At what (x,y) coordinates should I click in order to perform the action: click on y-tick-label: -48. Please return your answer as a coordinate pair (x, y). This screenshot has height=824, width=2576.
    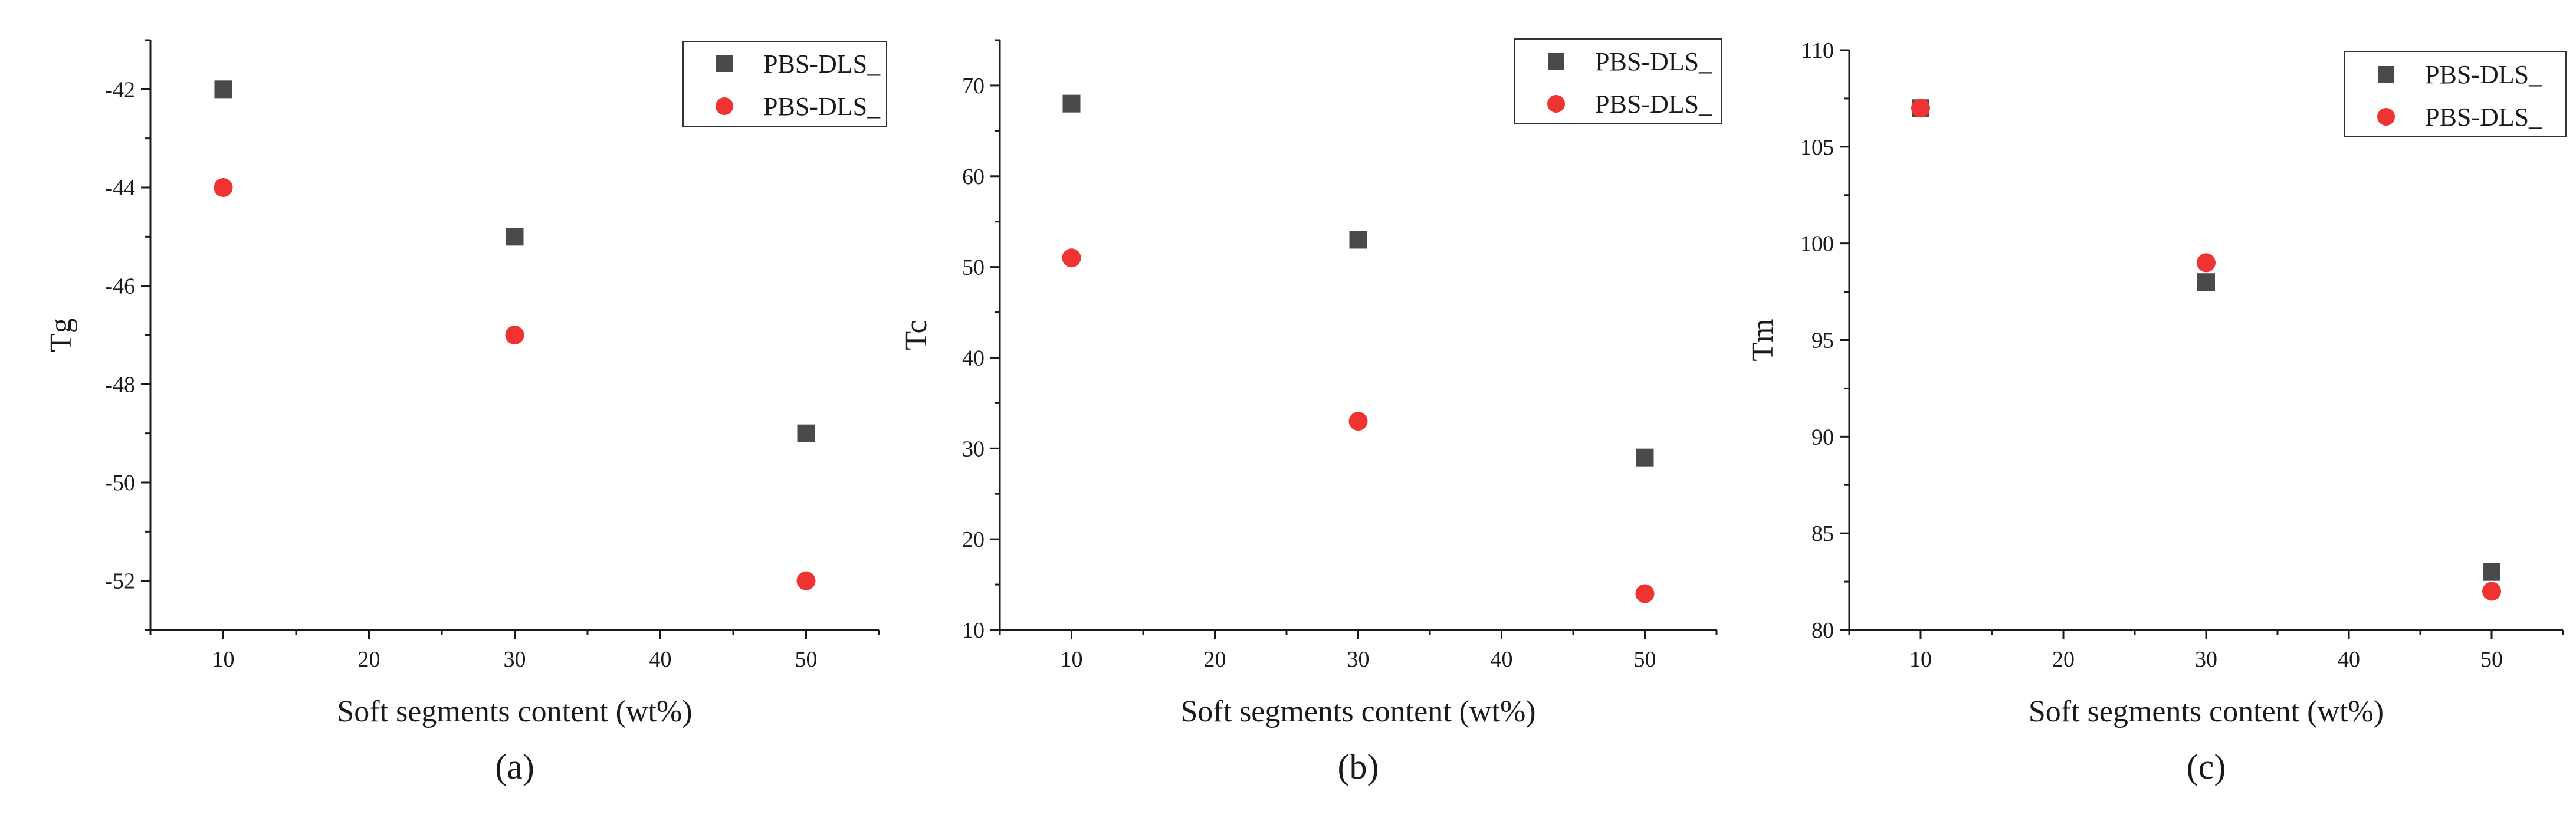
    Looking at the image, I should click on (120, 384).